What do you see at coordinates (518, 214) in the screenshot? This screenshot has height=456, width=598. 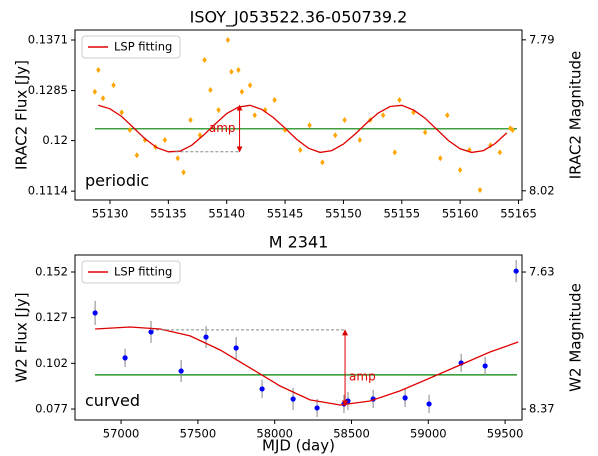 I see `x-tick-label: 55165` at bounding box center [518, 214].